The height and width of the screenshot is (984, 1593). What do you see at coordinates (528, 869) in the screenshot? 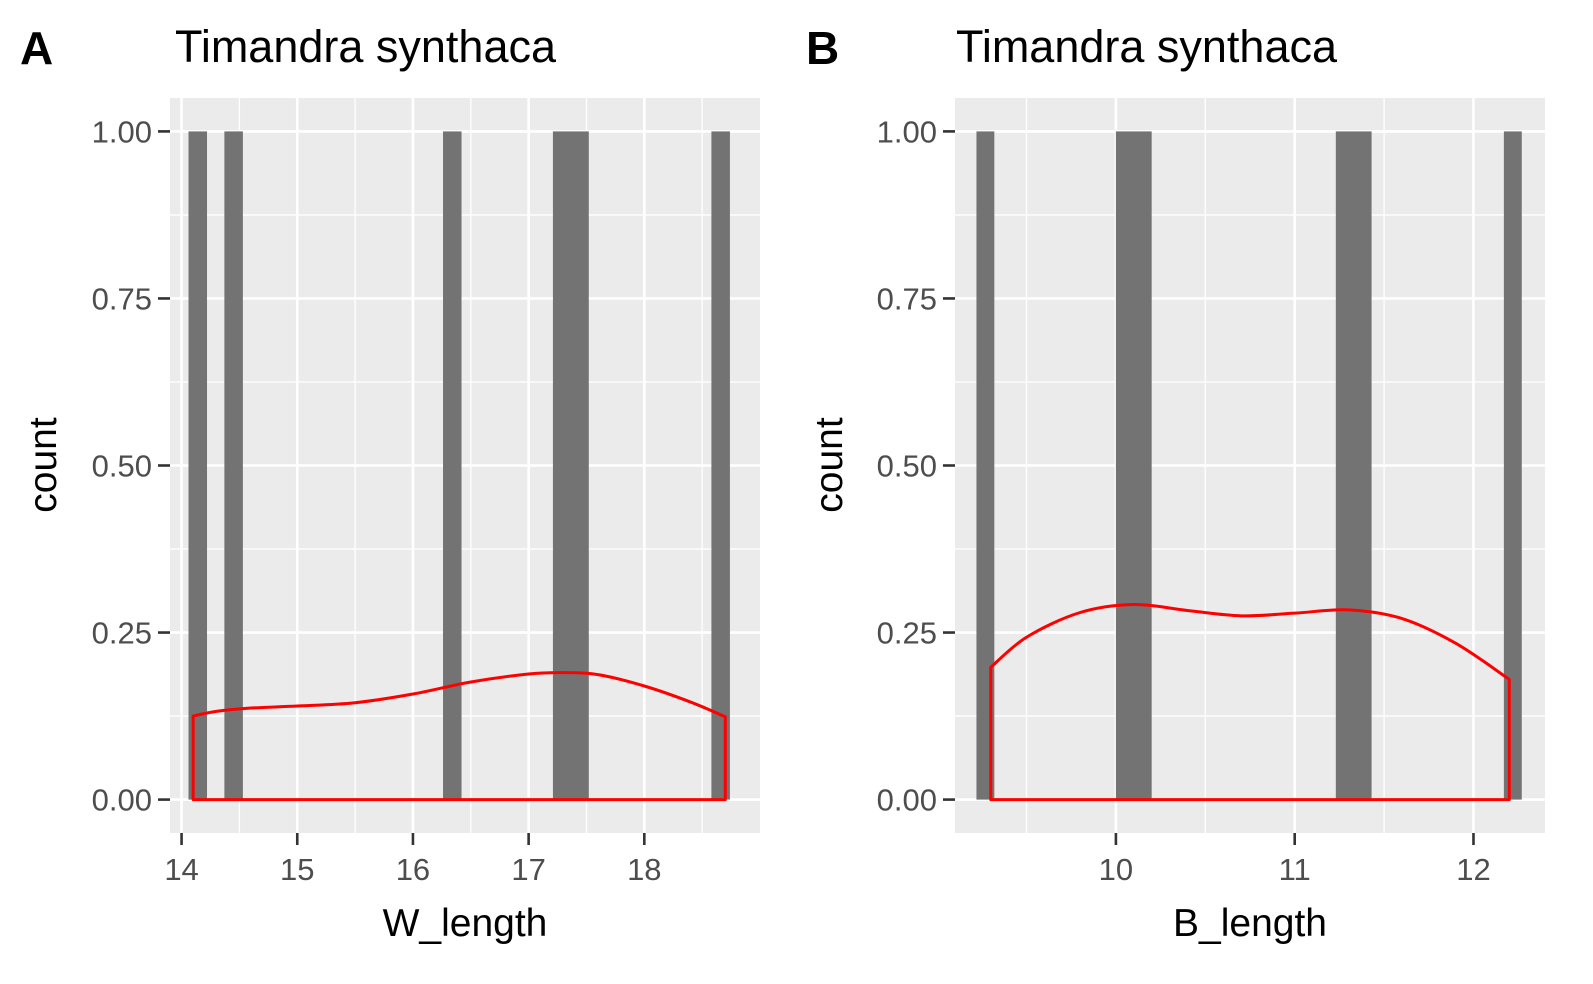
I see `x-tick-label: 17` at bounding box center [528, 869].